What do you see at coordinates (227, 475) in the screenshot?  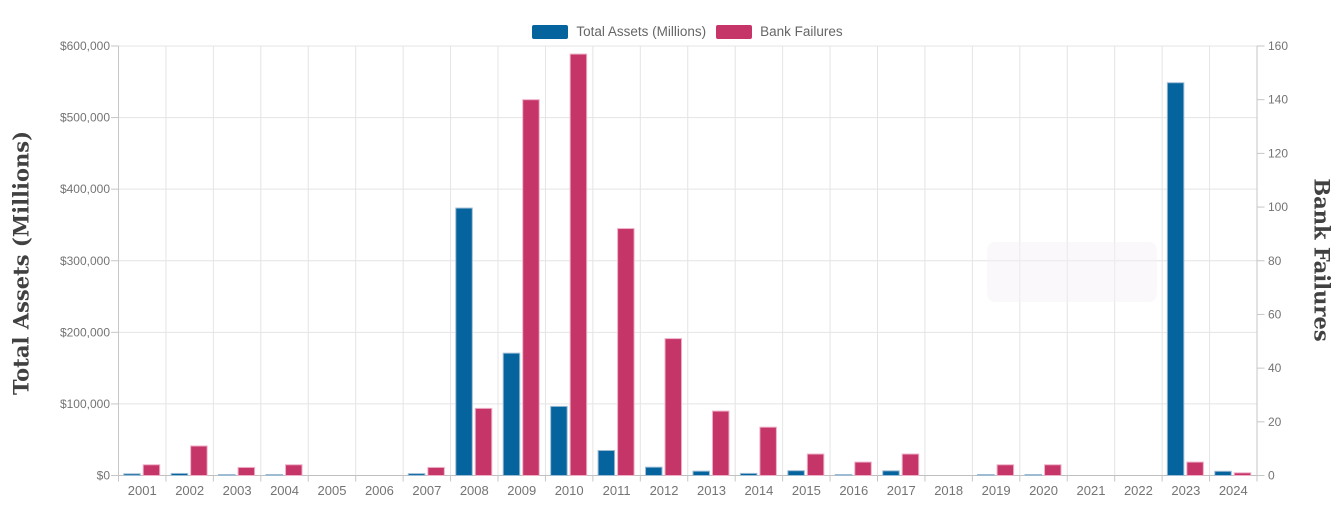 I see `bar-total-assets-2003` at bounding box center [227, 475].